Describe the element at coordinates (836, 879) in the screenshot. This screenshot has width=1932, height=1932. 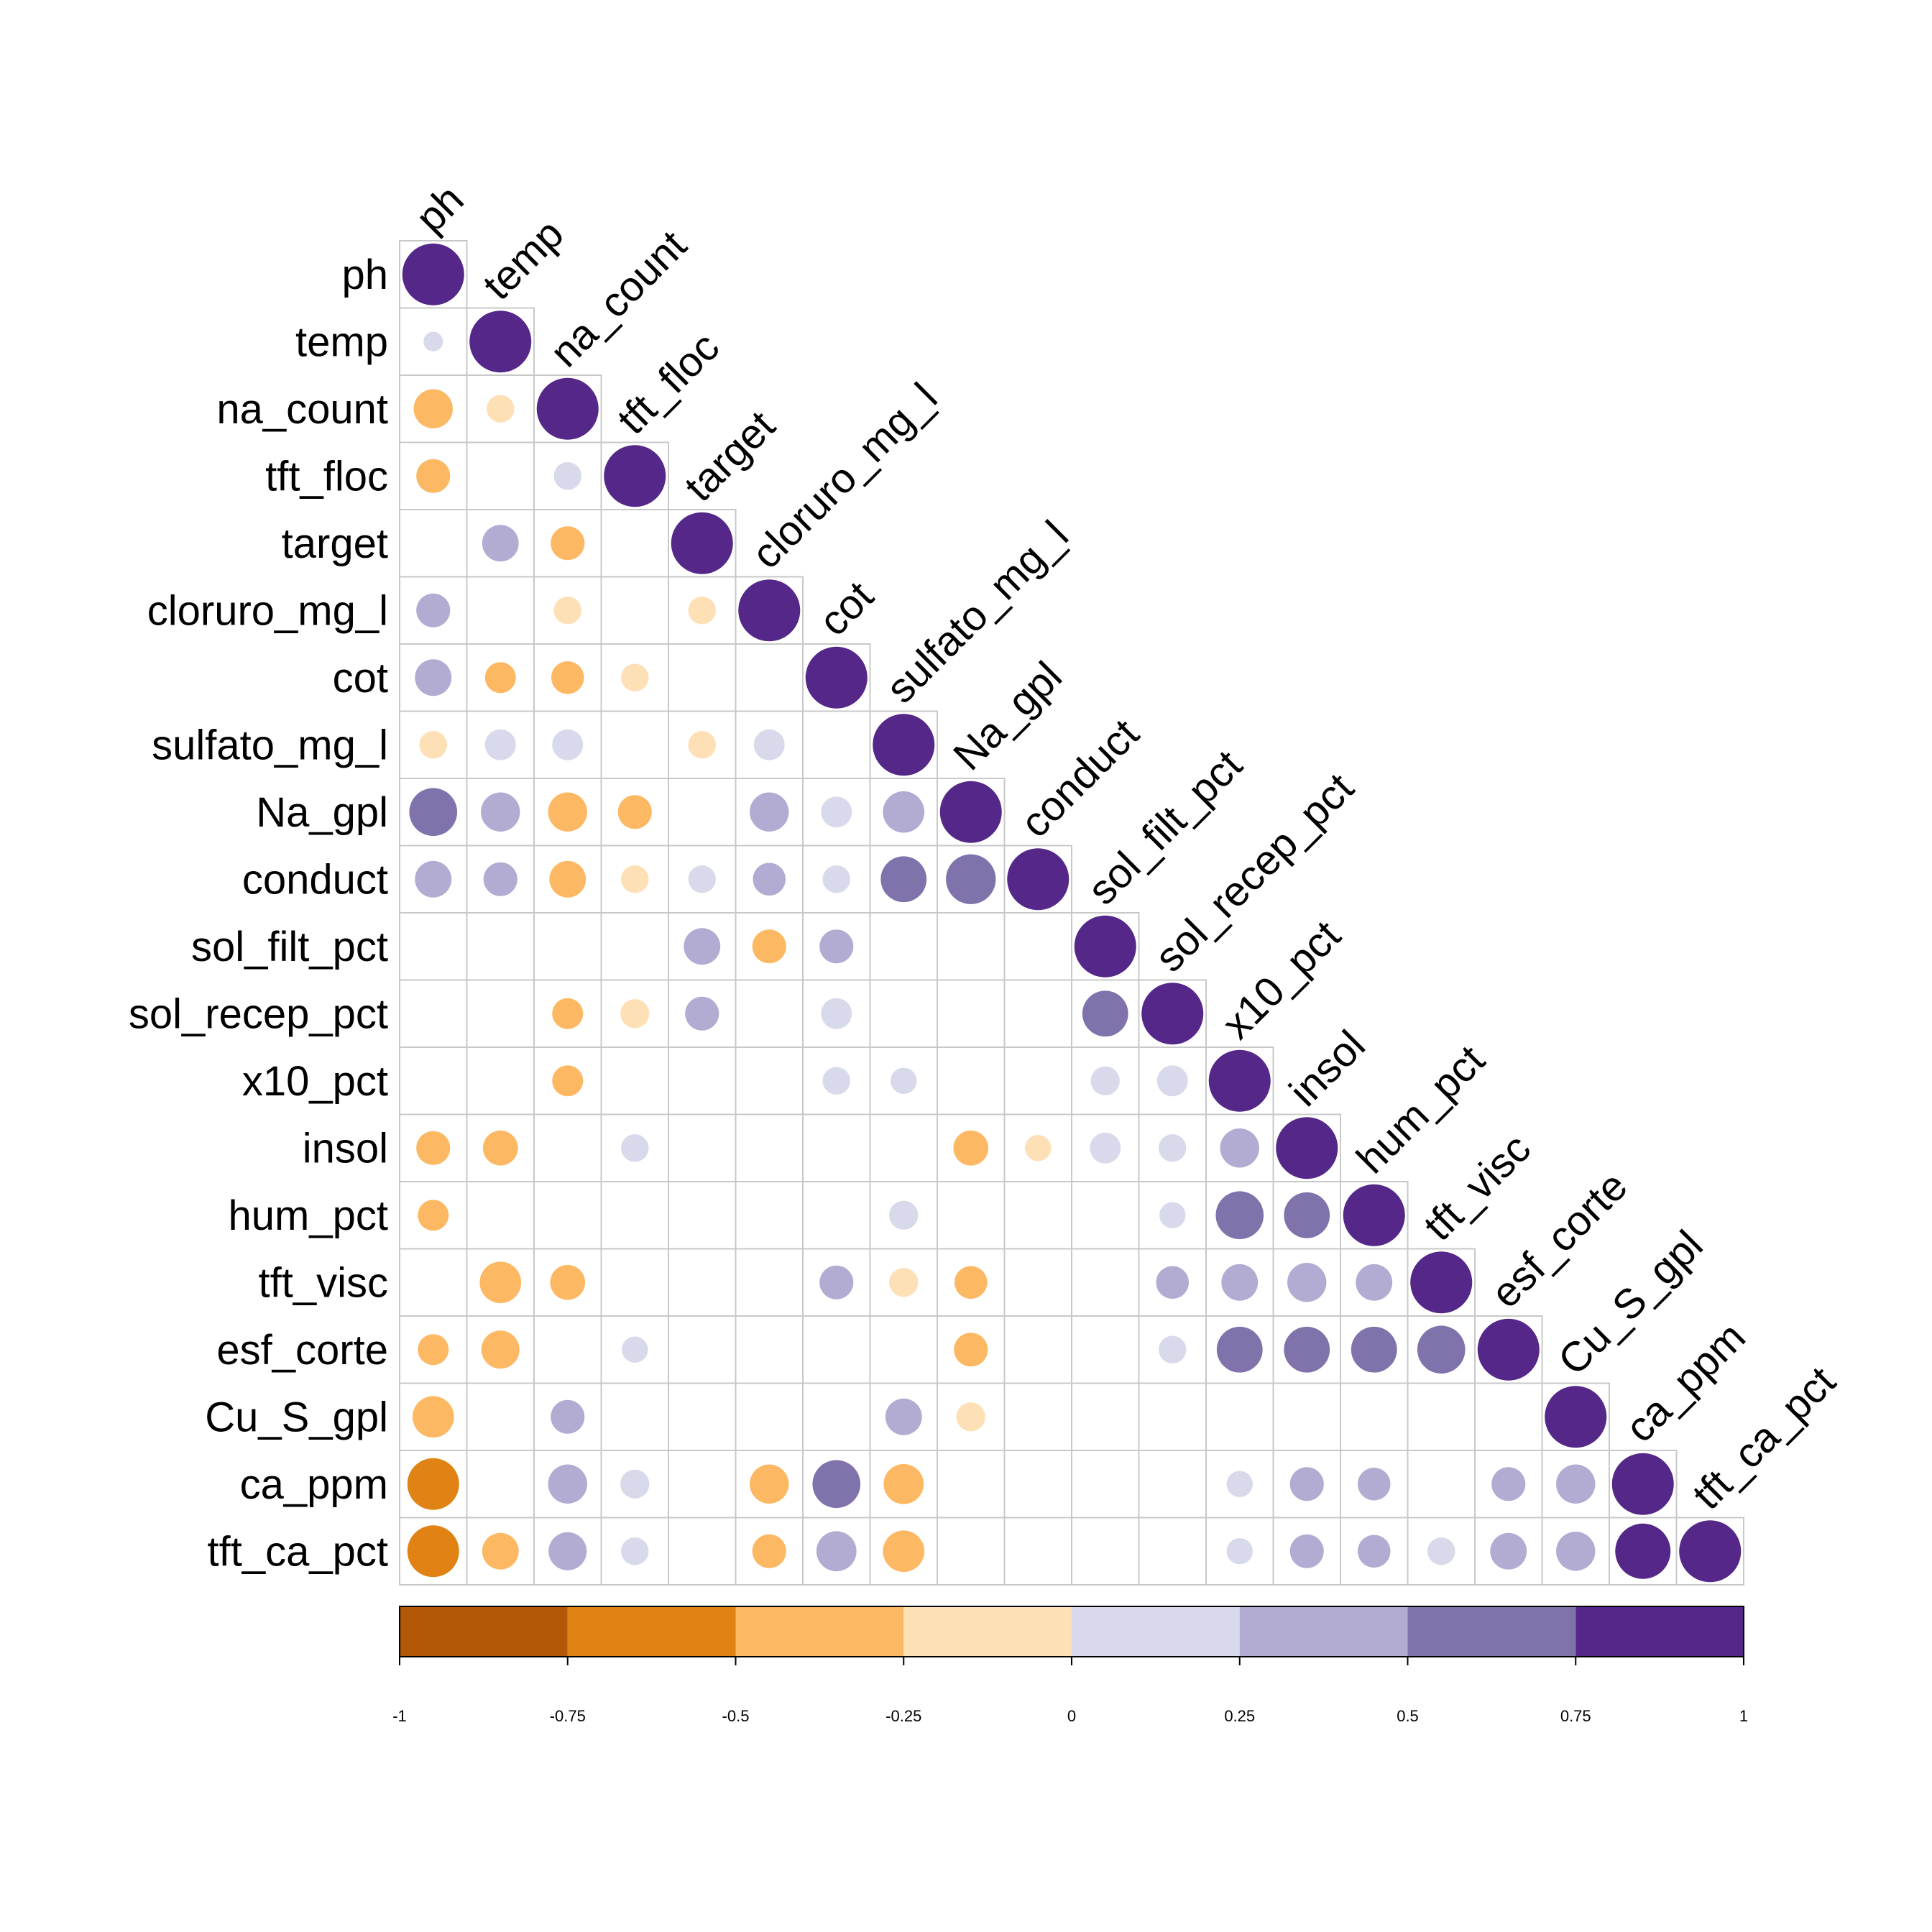
I see `corr-circle-conduct-cot` at that location.